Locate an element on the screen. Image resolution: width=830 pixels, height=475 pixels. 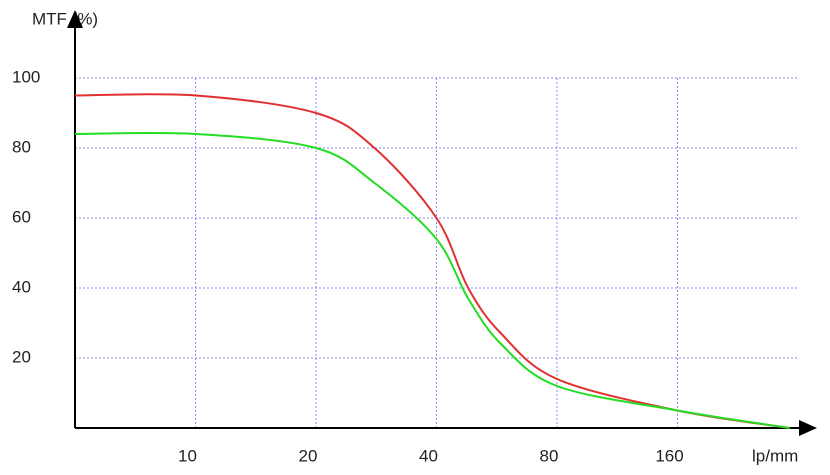
x-axis-label: lp/mm is located at coordinates (775, 455).